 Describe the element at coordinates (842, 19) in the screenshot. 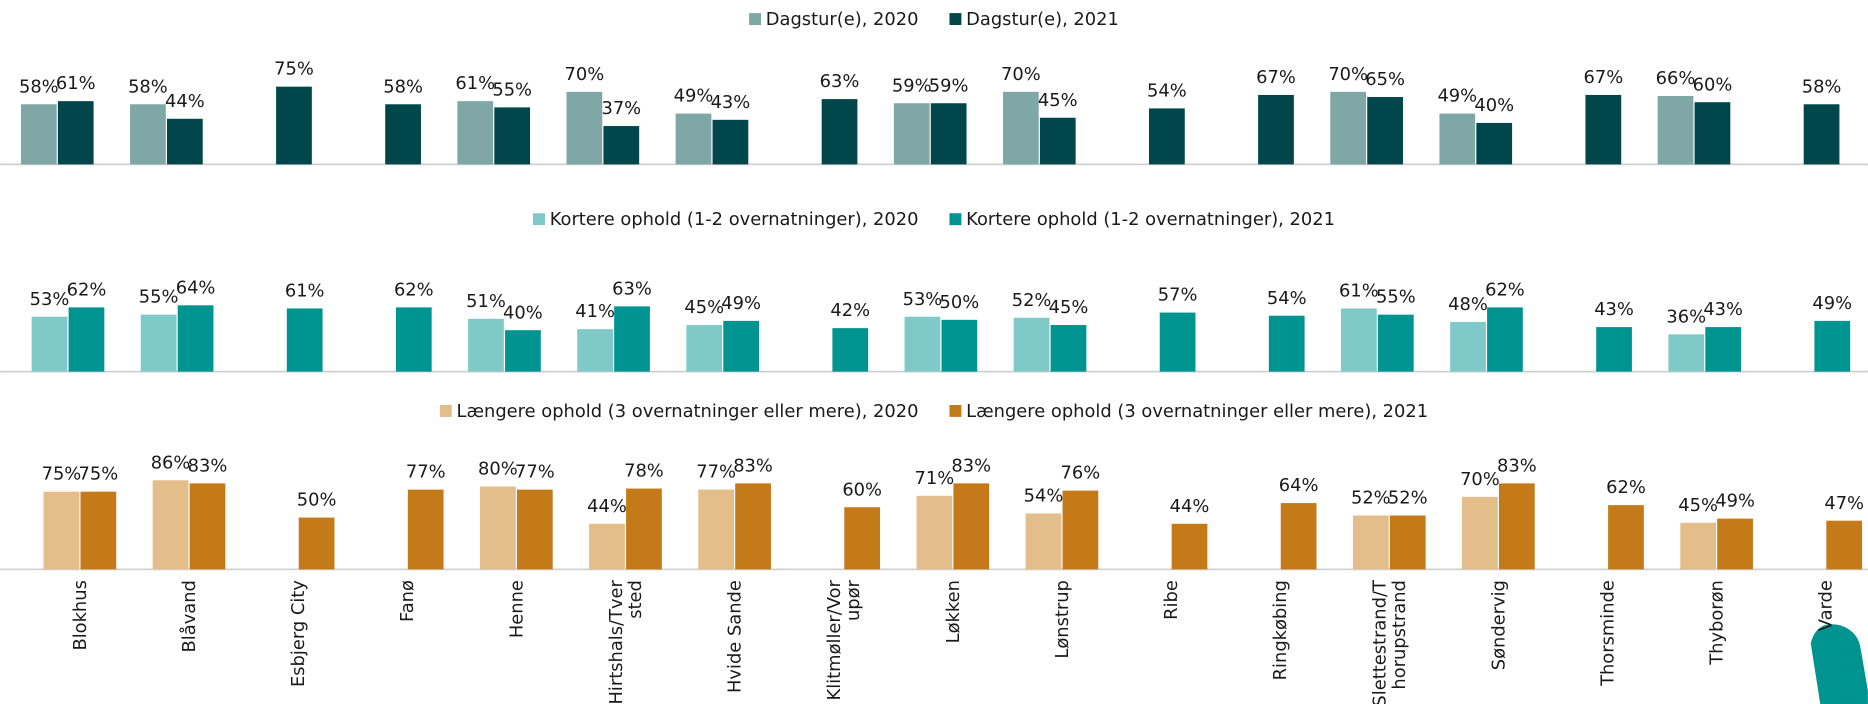

I see `legend-label: Dagstur(e), 2020` at that location.